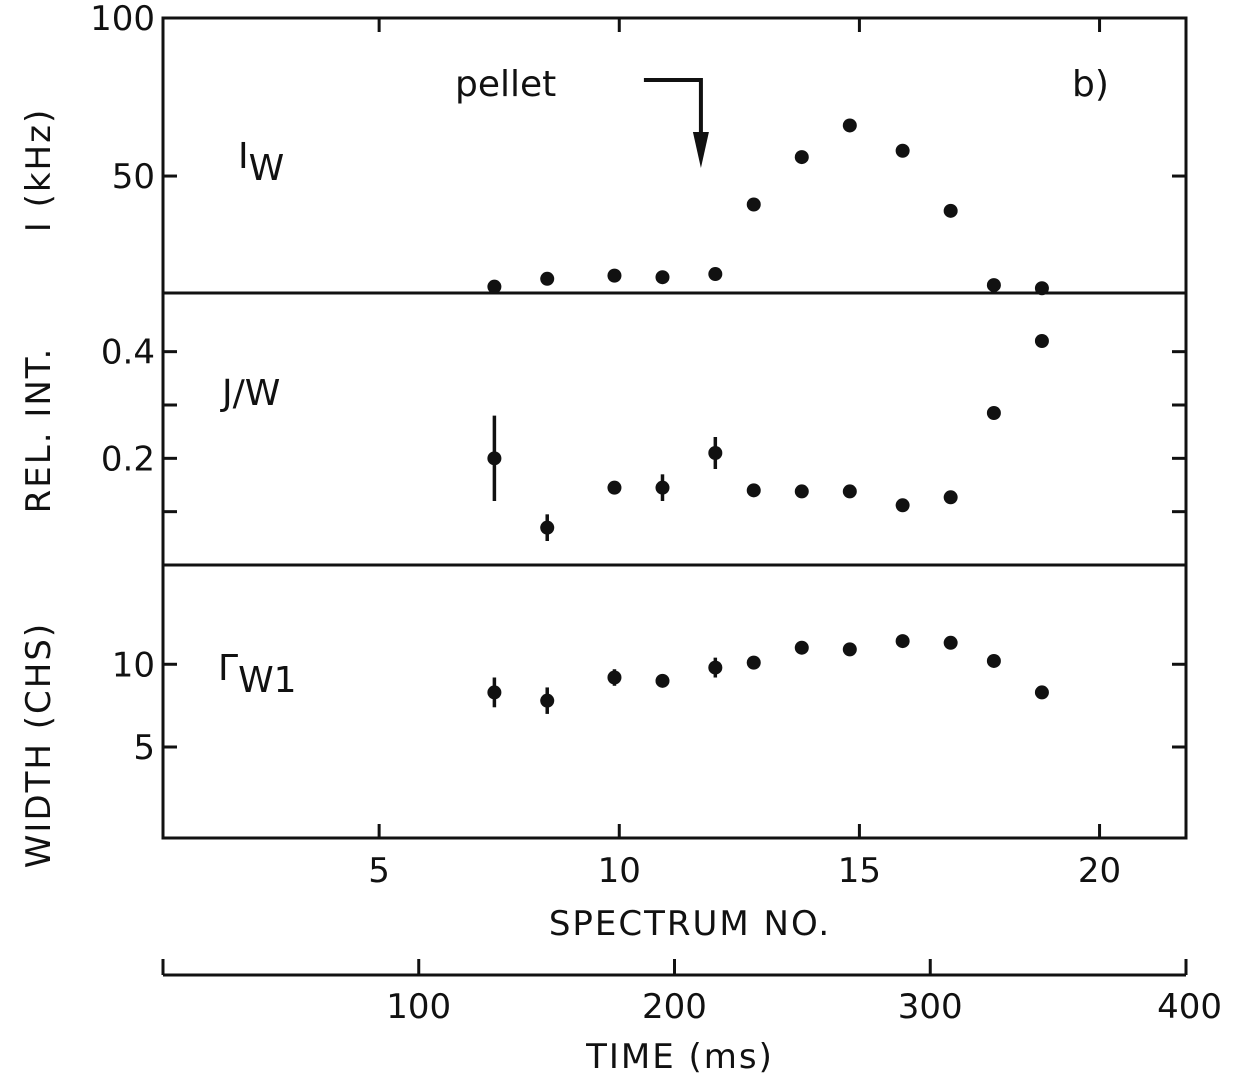  Describe the element at coordinates (379, 871) in the screenshot. I see `x-tick-label: 5` at that location.